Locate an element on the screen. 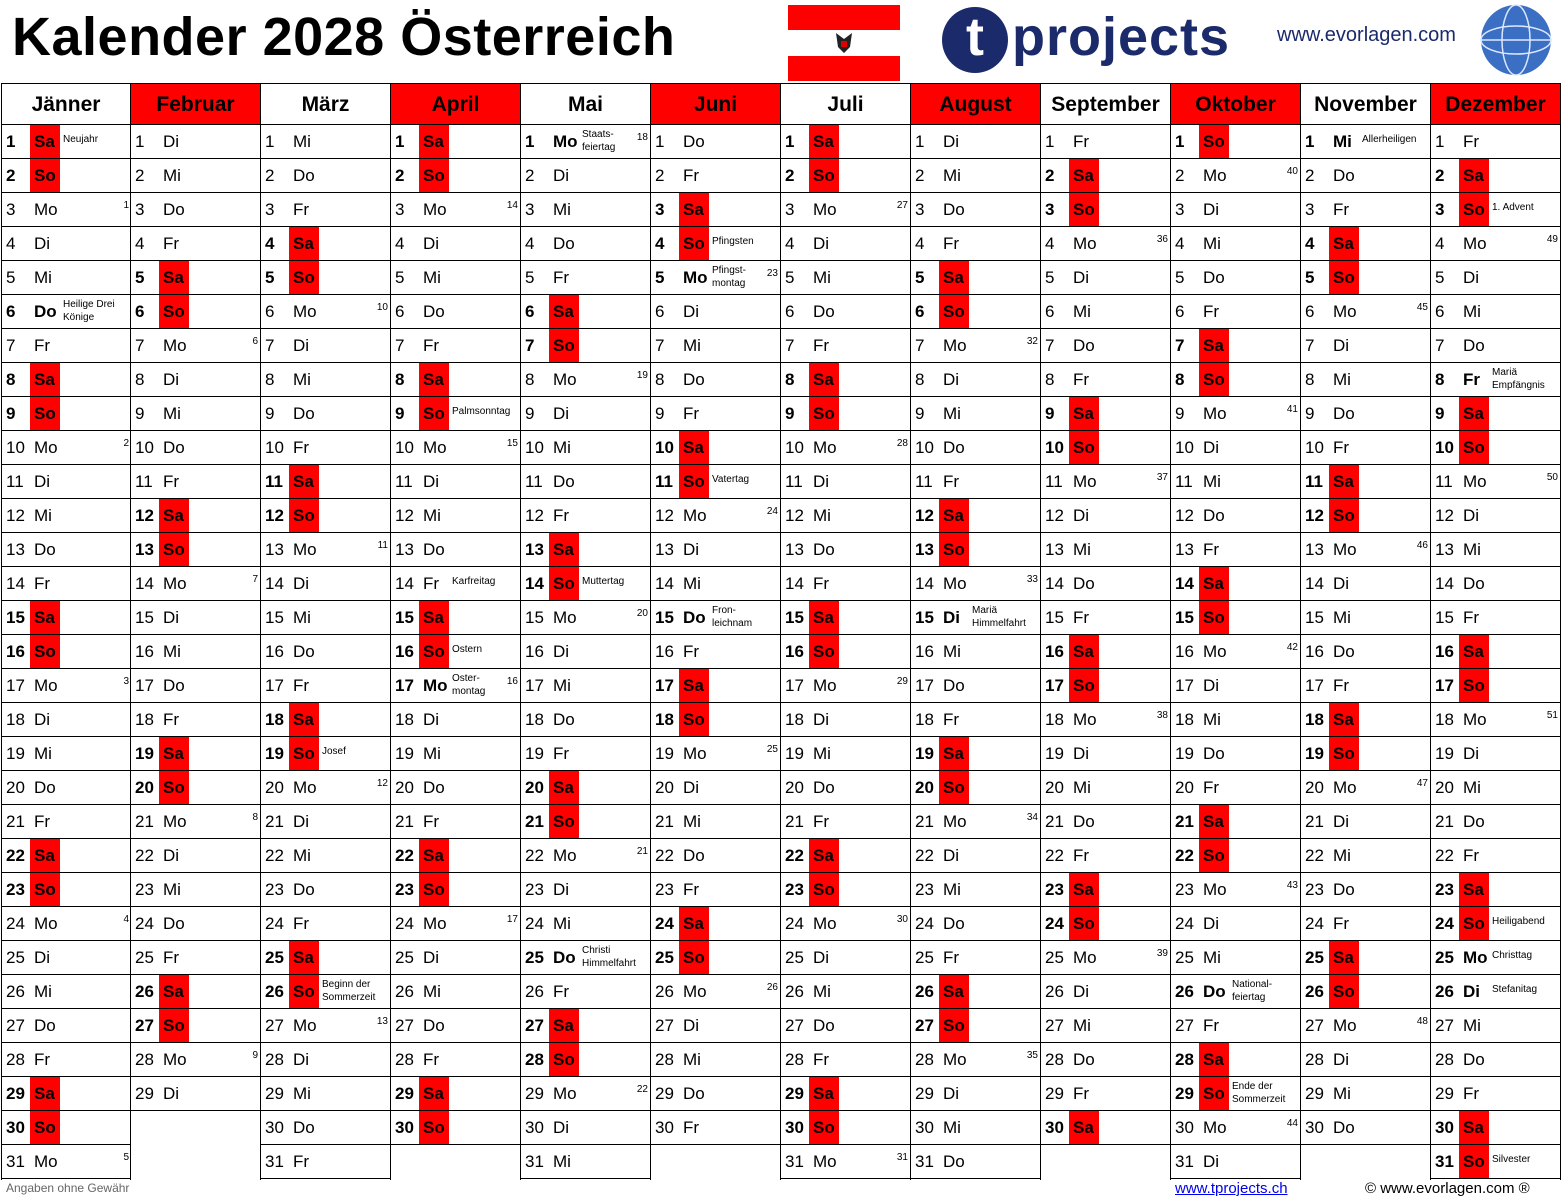 This screenshot has width=1562, height=1200. day-cell: 1 Sa Neujahr is located at coordinates (66, 142).